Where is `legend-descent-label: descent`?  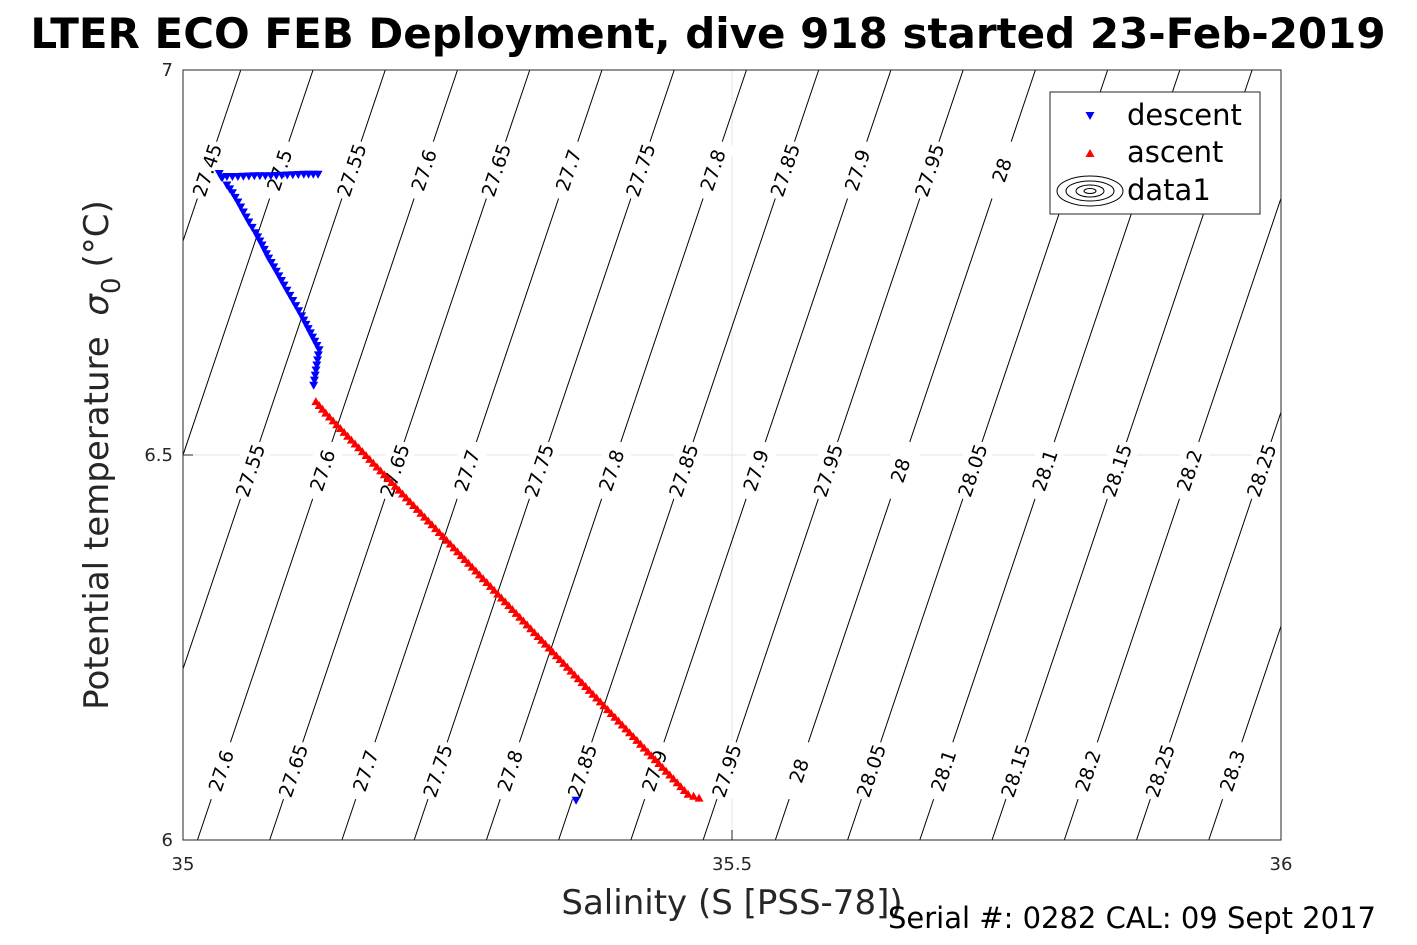 legend-descent-label: descent is located at coordinates (1184, 115).